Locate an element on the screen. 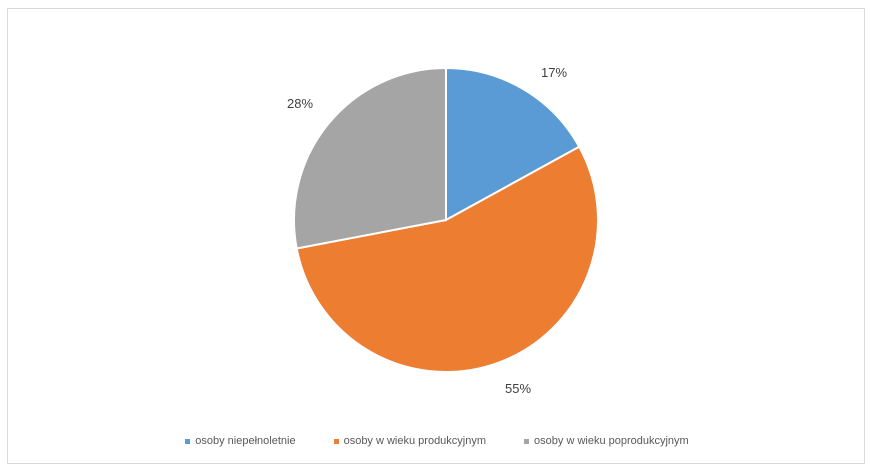 This screenshot has height=473, width=874. legend-item-2: osoby w wieku poprodukcyjnym is located at coordinates (606, 441).